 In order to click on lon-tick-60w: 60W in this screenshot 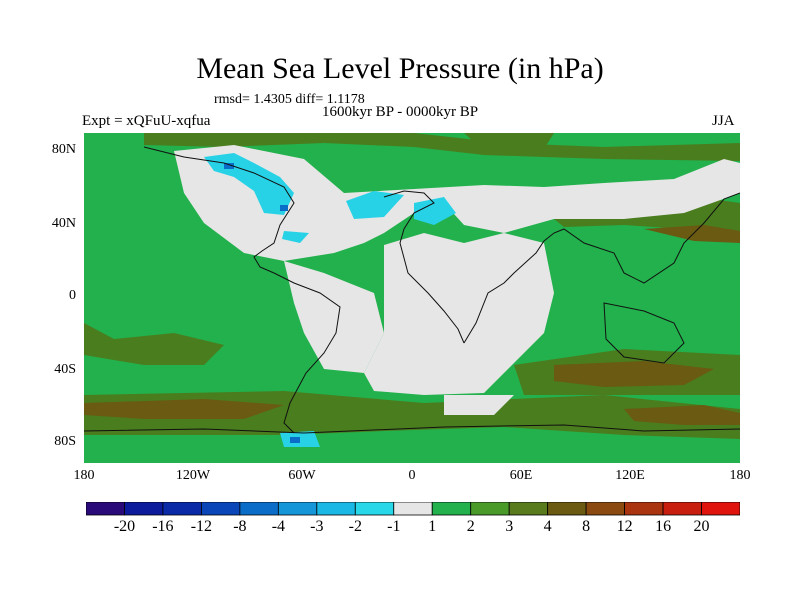, I will do `click(302, 475)`.